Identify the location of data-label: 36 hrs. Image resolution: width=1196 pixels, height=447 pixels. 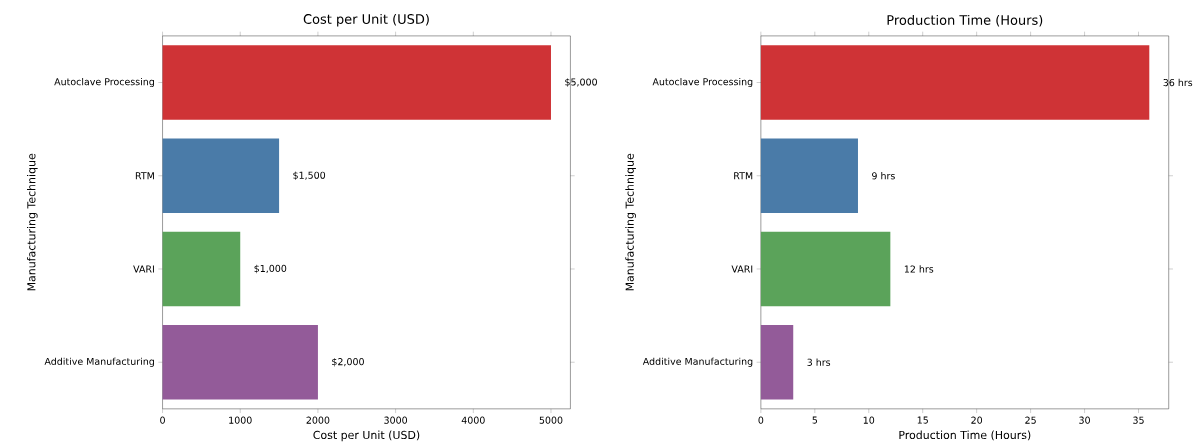
(1178, 82).